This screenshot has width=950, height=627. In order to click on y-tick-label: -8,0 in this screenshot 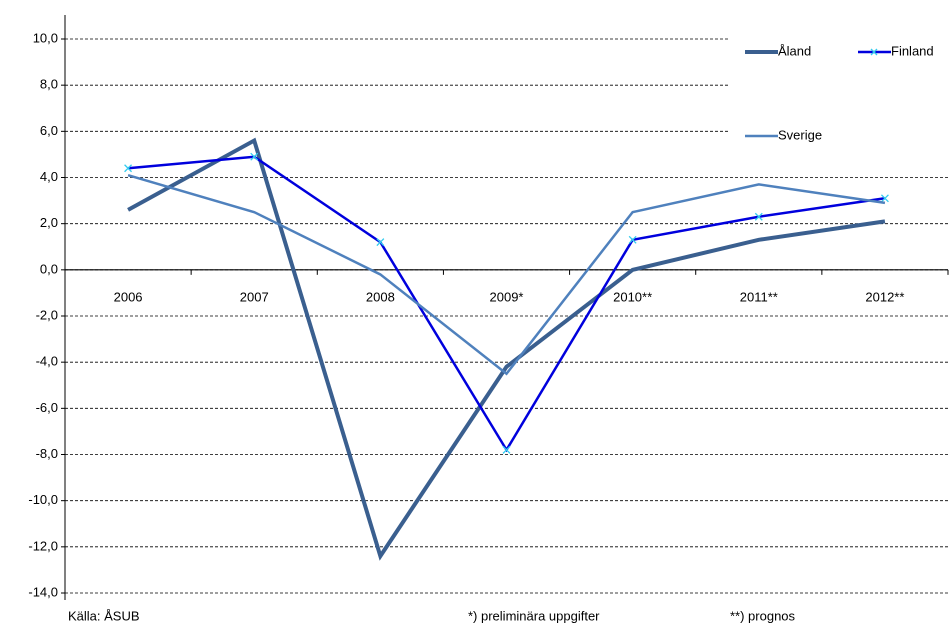, I will do `click(47, 453)`.